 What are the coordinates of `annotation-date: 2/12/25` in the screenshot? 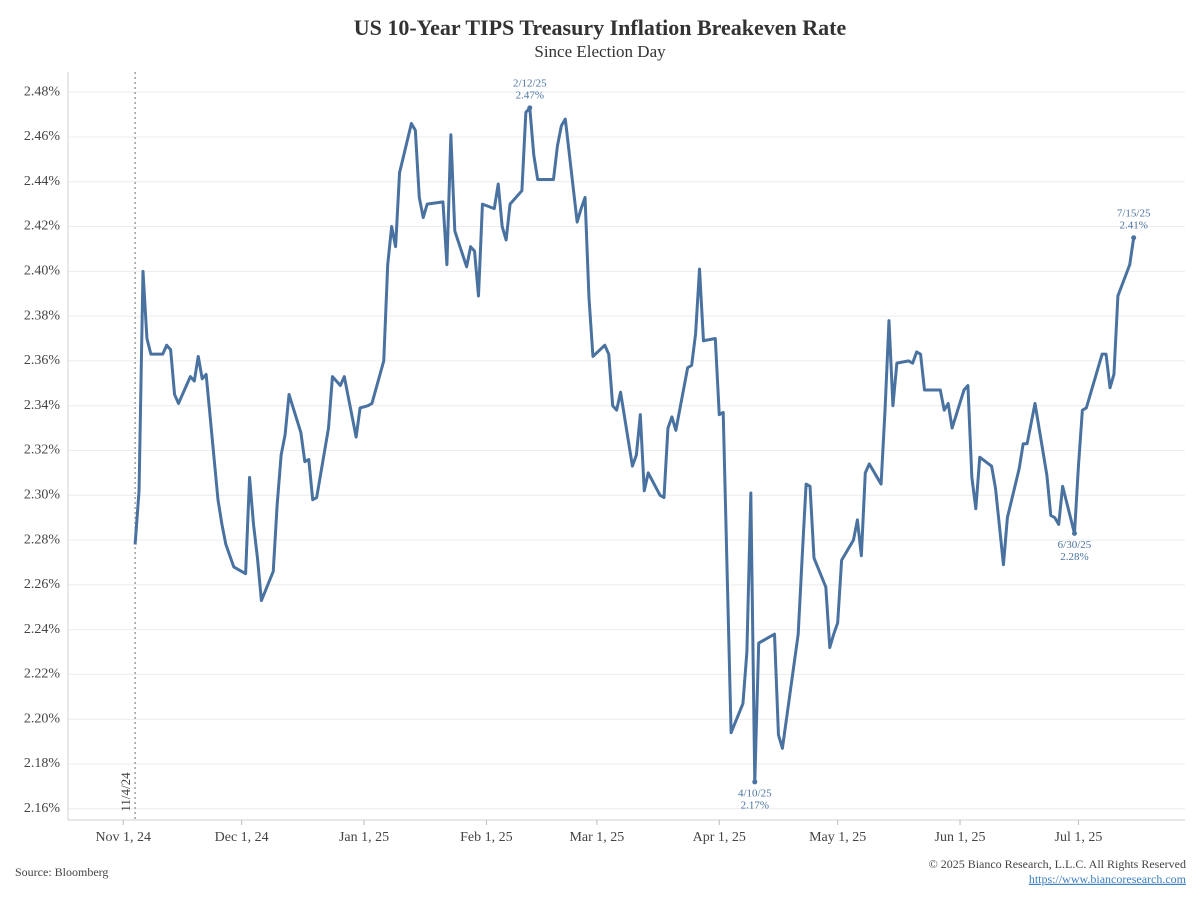 It's located at (530, 83).